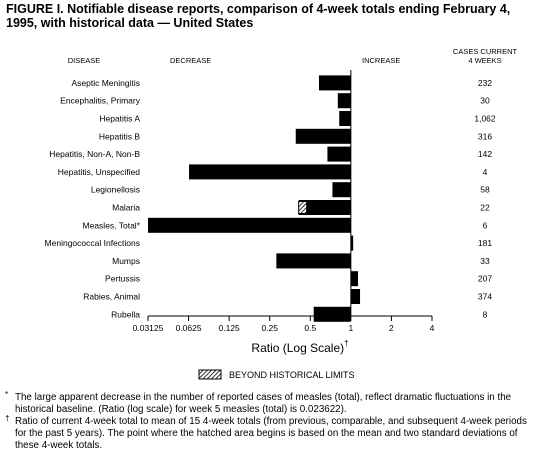 Image resolution: width=536 pixels, height=469 pixels. I want to click on category-label: Hepatitis B, so click(119, 136).